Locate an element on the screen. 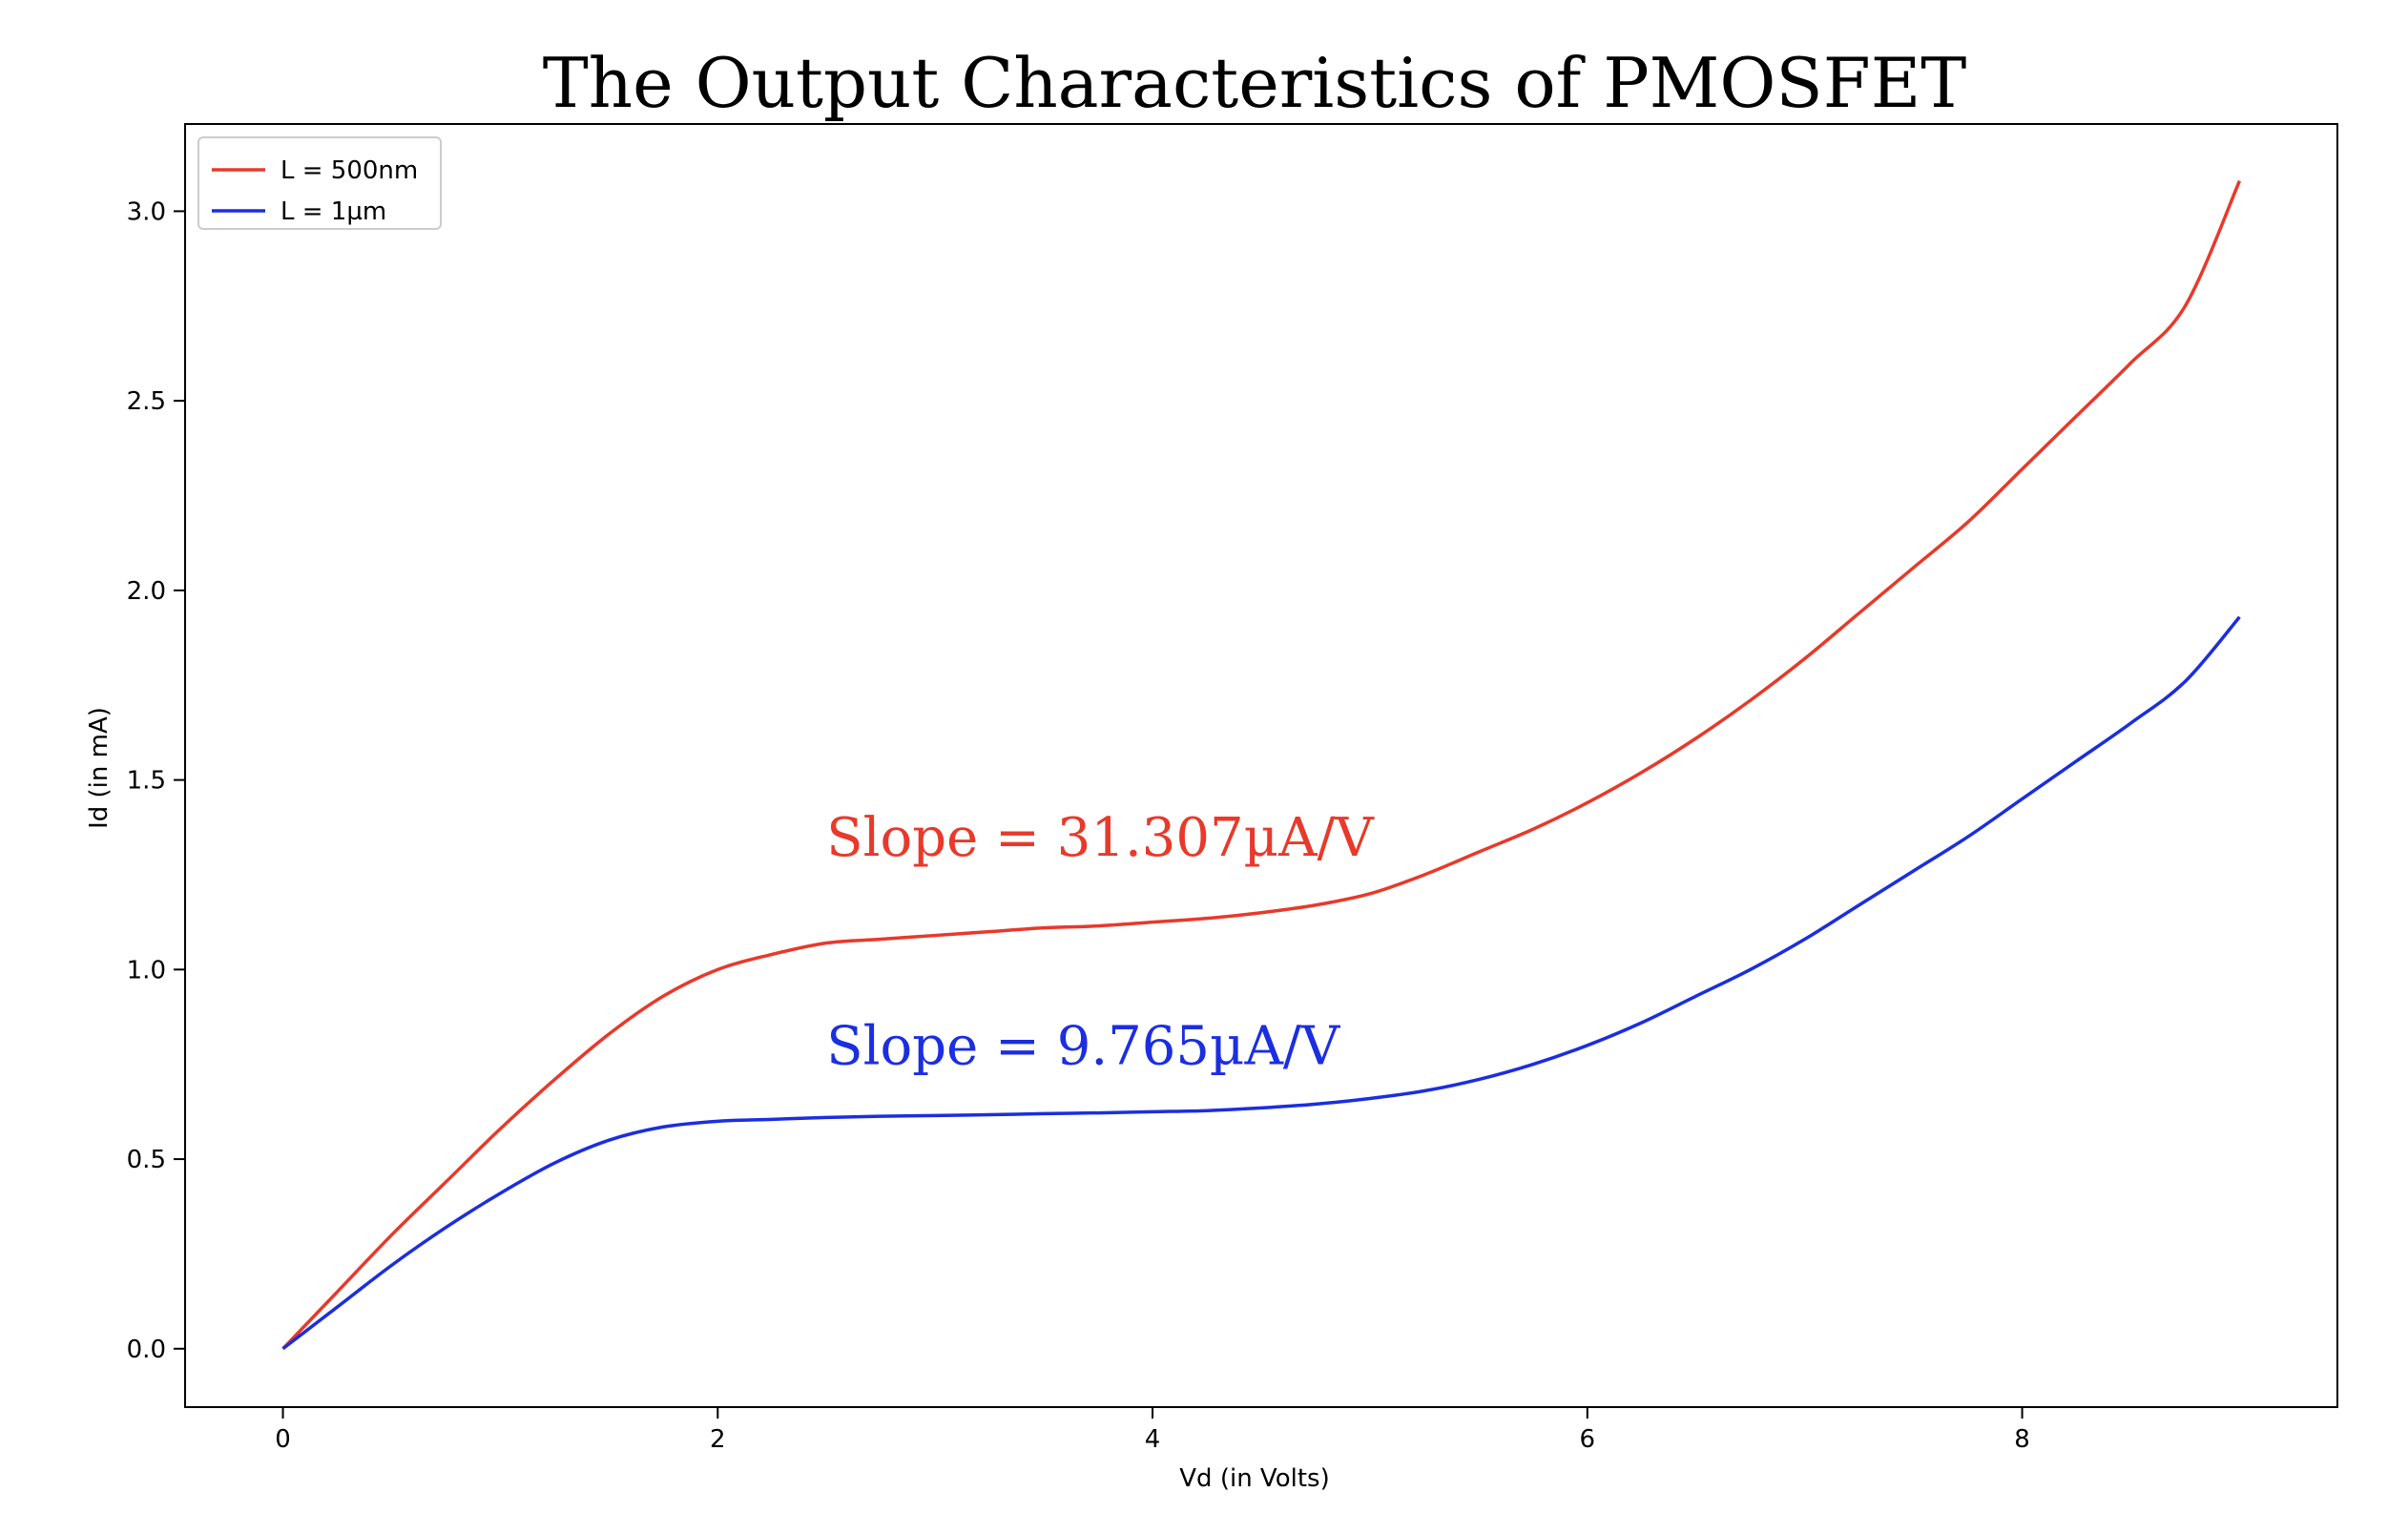 This screenshot has height=1513, width=2408. annotations: Slope = 31.307µA/V Slope = 9.765µA/V is located at coordinates (1100, 943).